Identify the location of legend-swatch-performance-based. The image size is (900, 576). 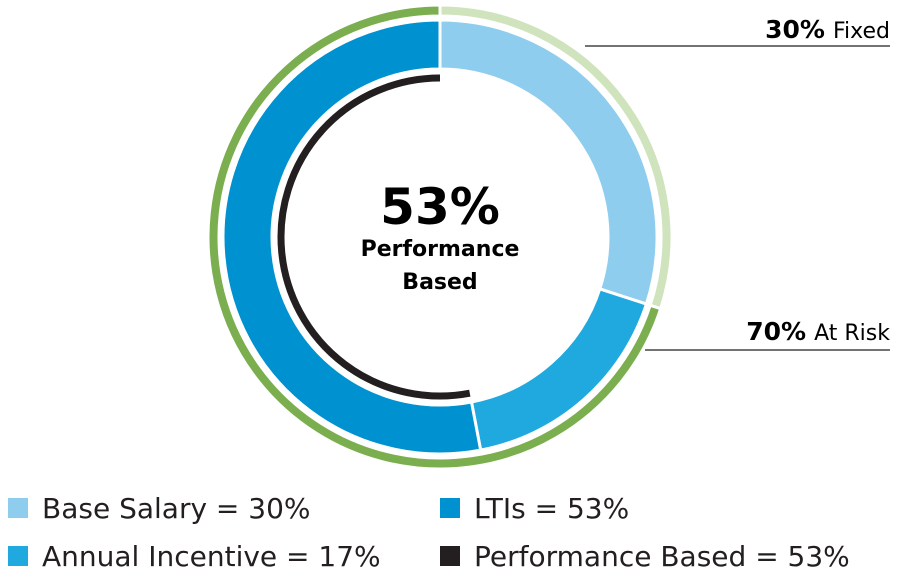
(450, 556).